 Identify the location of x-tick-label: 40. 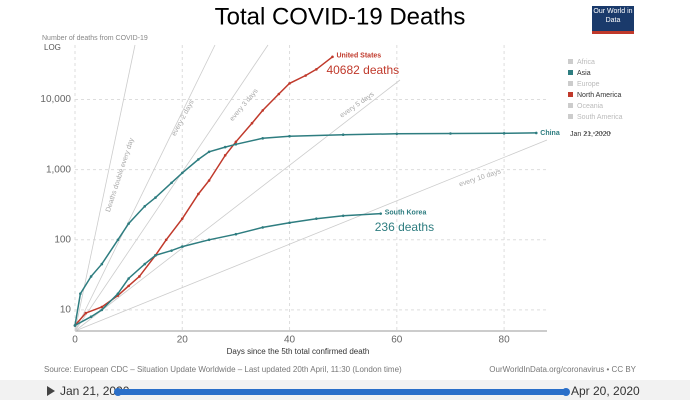
(290, 340).